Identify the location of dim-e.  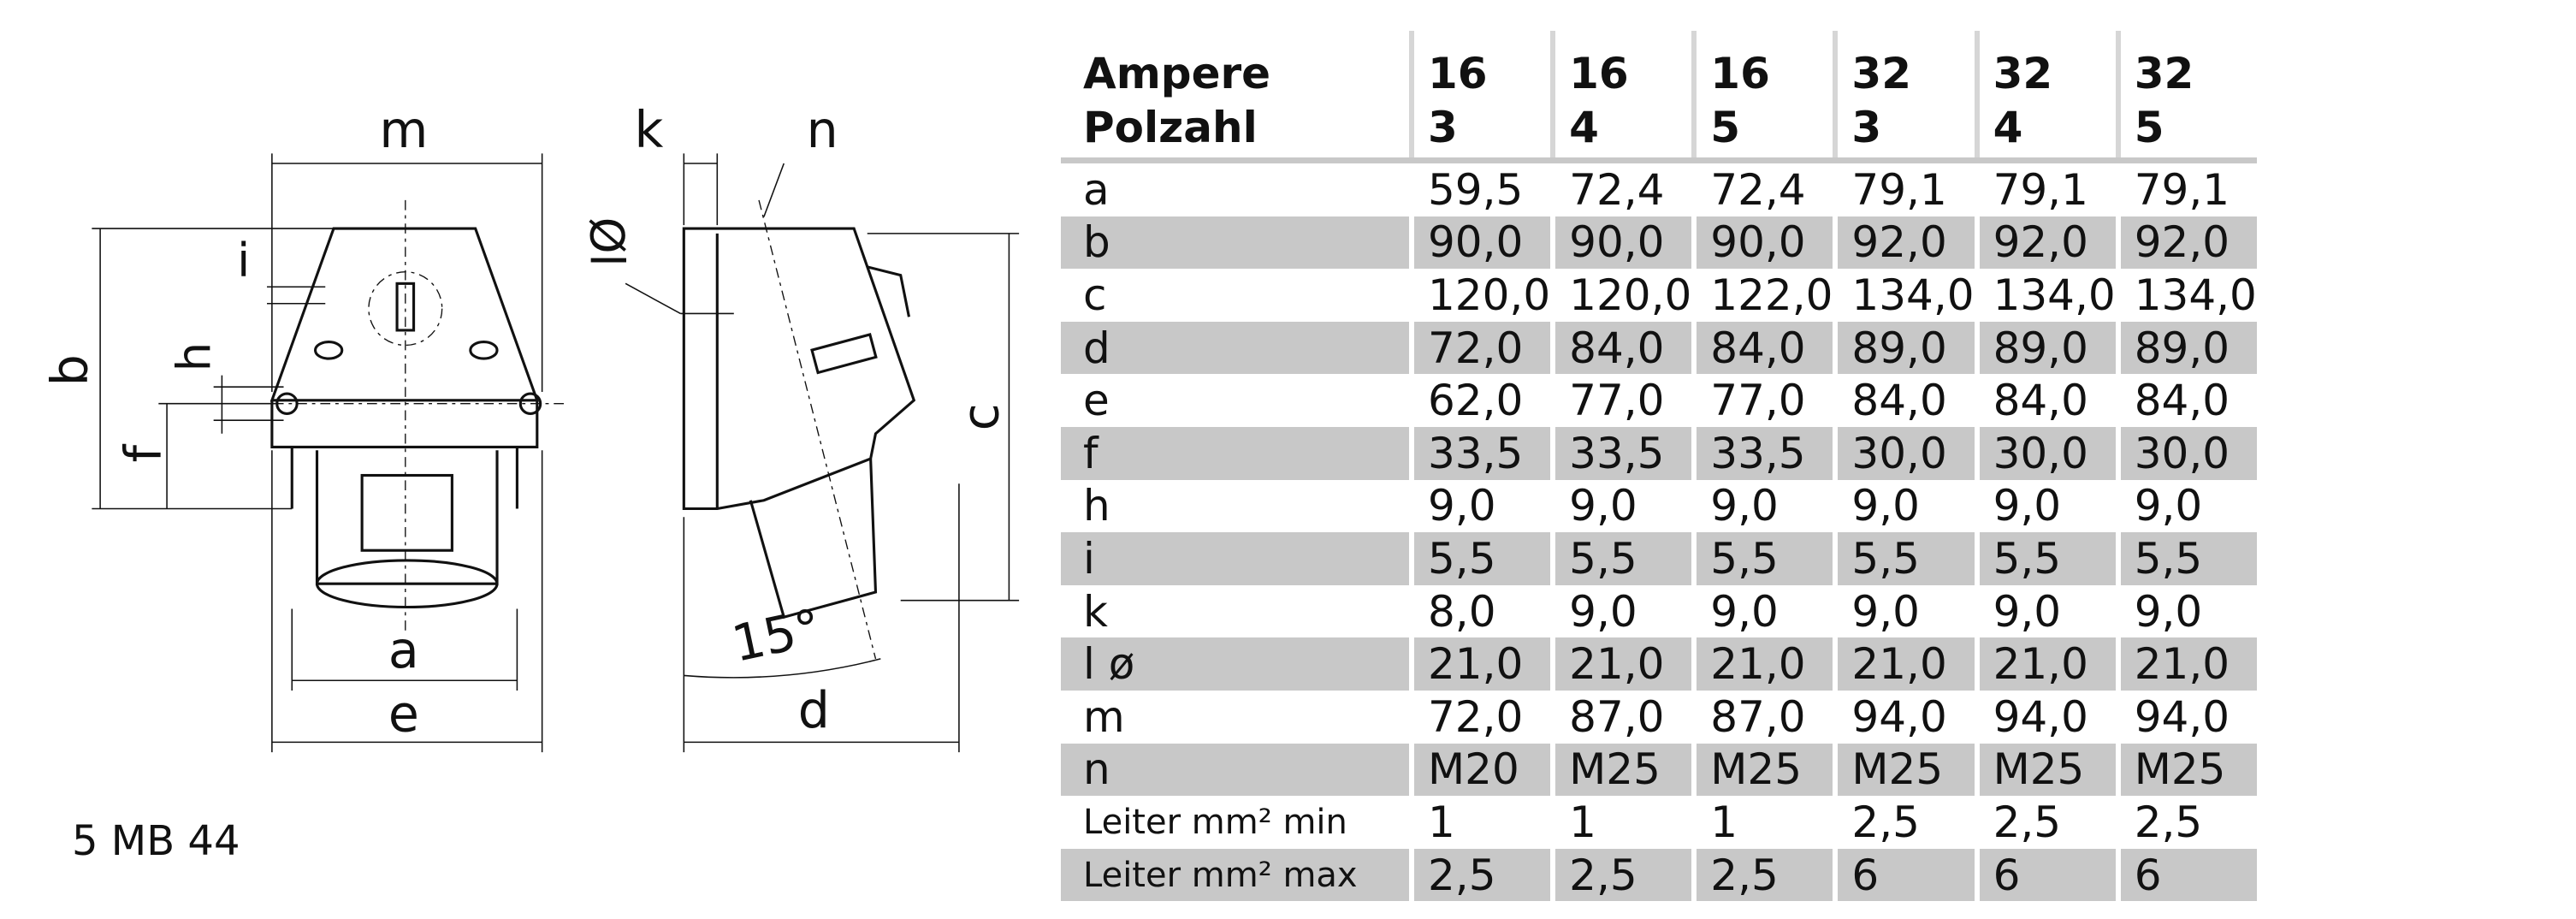
(407, 602).